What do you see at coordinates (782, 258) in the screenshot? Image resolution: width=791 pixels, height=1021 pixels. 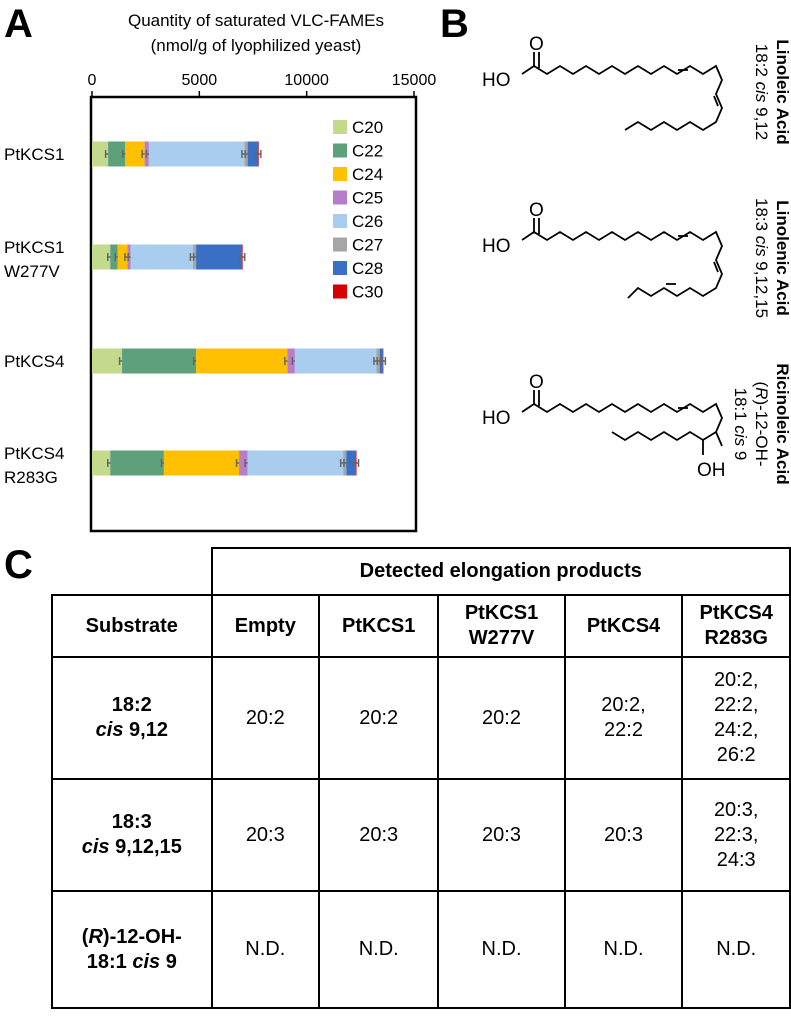 I see `structure-name: Linolenic Acid` at bounding box center [782, 258].